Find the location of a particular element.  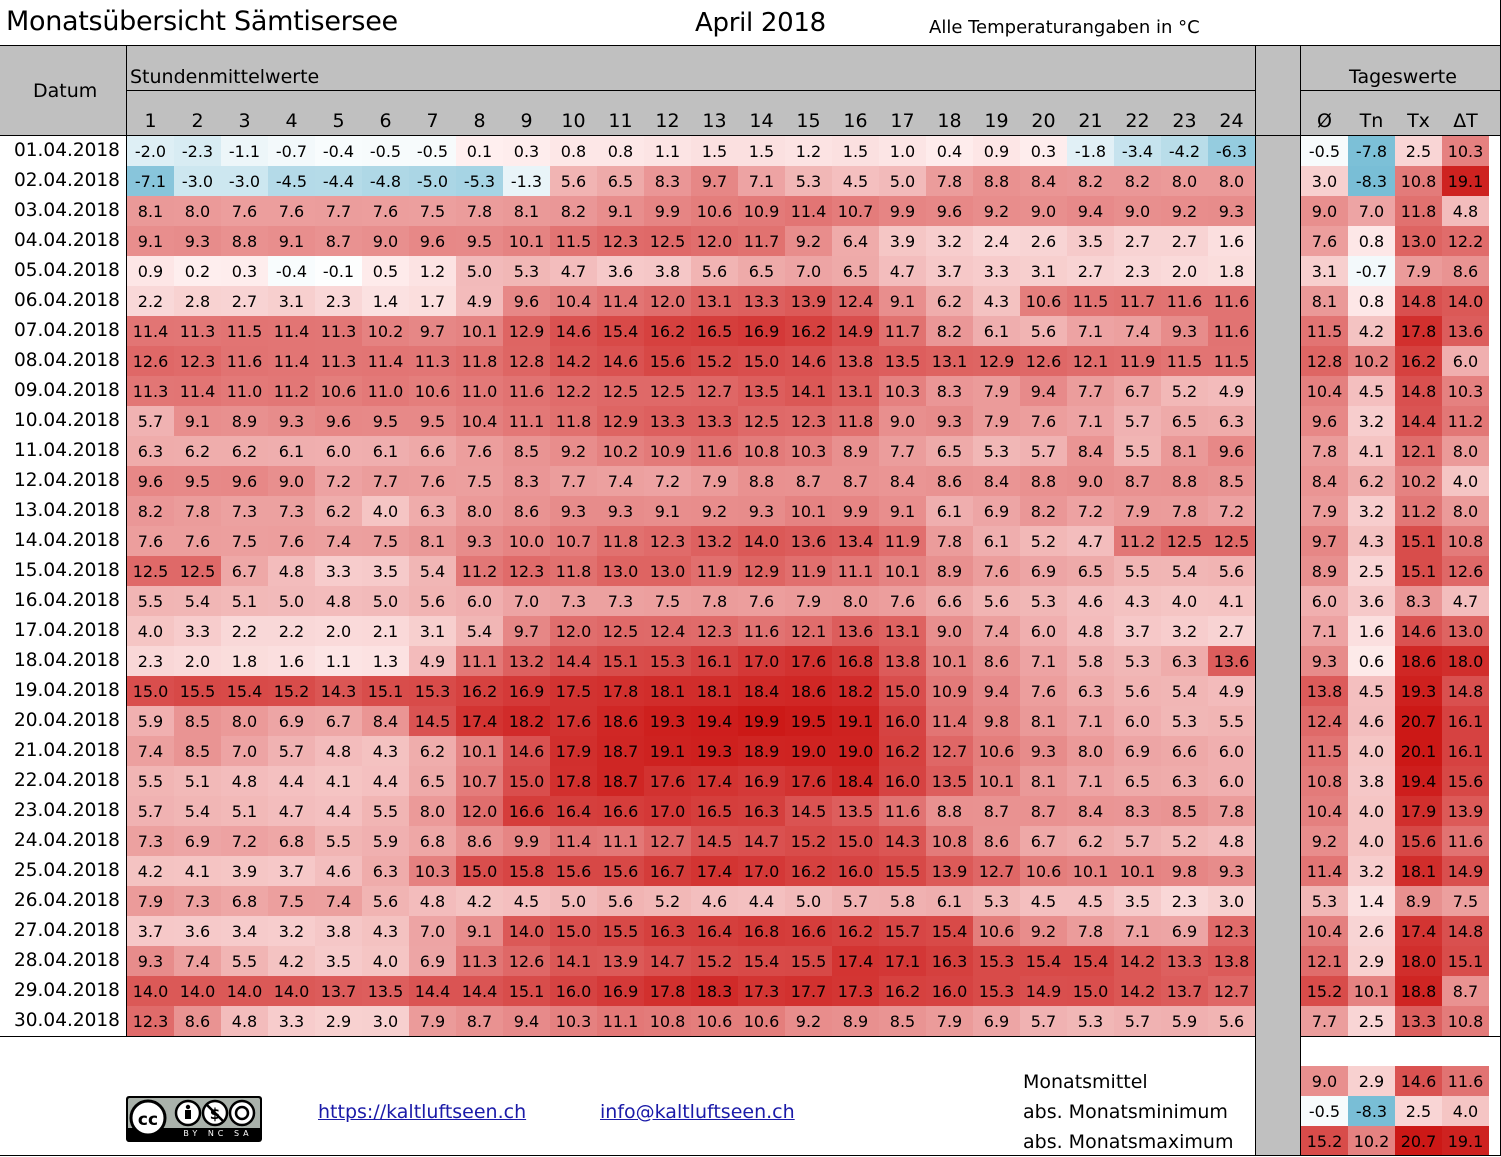

daily-cell: 8.1 is located at coordinates (1324, 301).